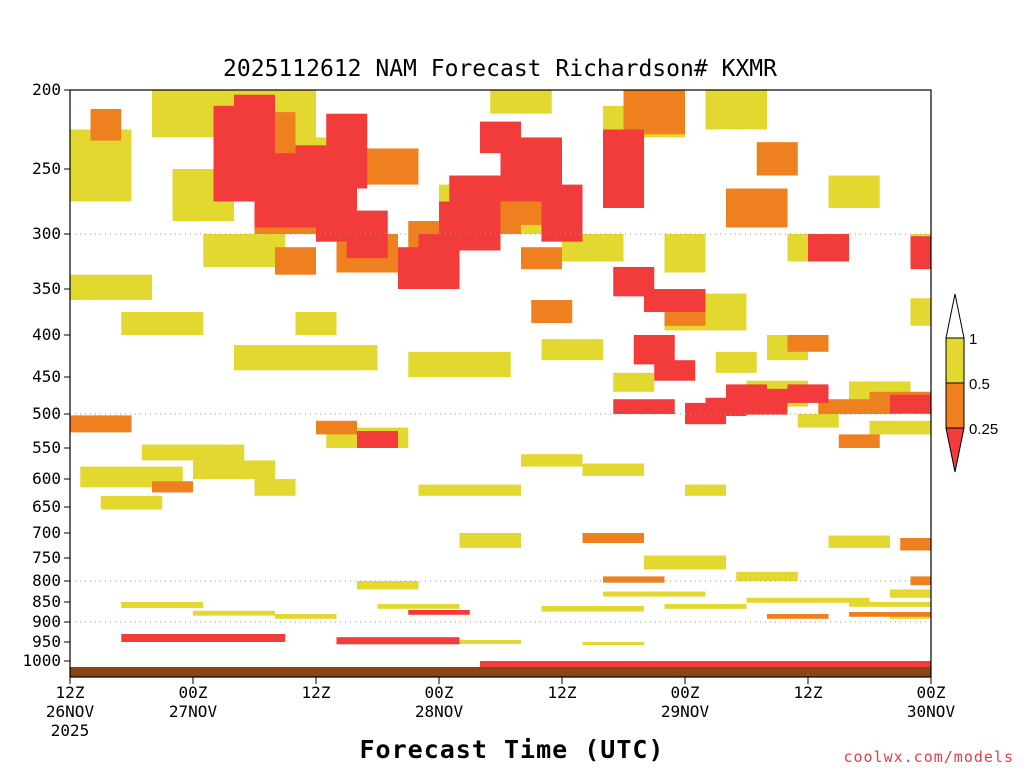  Describe the element at coordinates (46, 478) in the screenshot. I see `y-tick-label: 600` at that location.